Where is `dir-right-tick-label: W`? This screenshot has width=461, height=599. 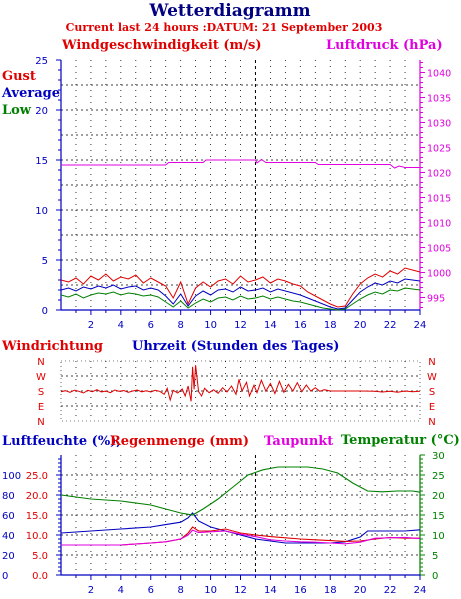 dir-right-tick-label: W is located at coordinates (432, 377).